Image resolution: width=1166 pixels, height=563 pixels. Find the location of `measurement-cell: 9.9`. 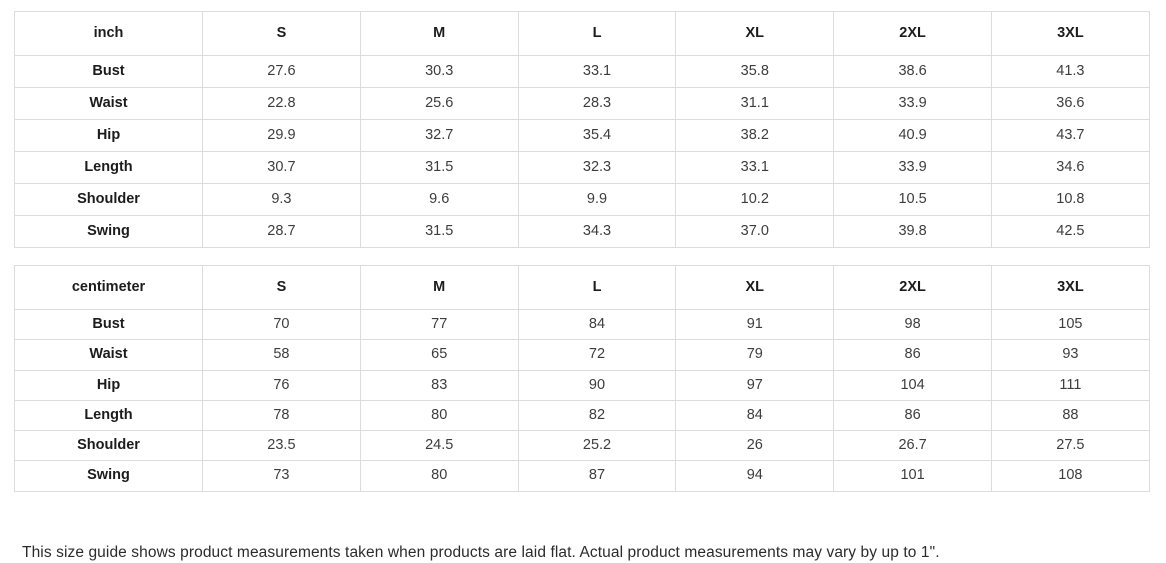

measurement-cell: 9.9 is located at coordinates (597, 200).